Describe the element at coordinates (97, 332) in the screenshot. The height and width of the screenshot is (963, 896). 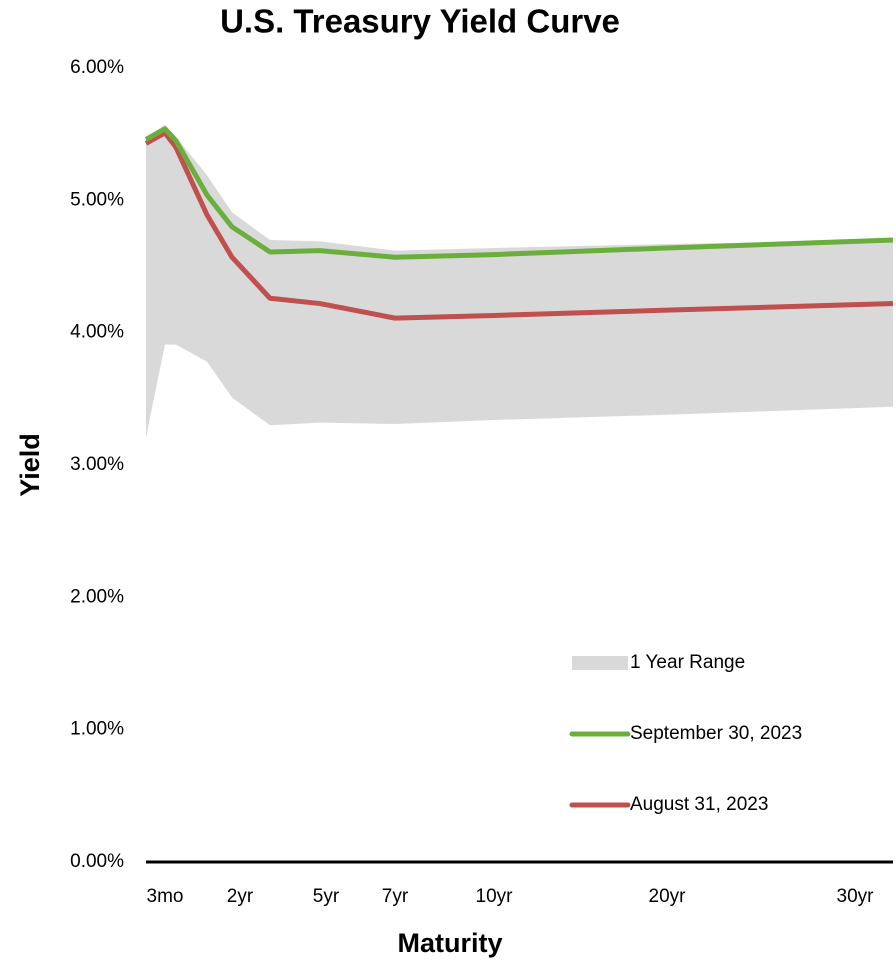
I see `y-tick-label: 4.00%` at that location.